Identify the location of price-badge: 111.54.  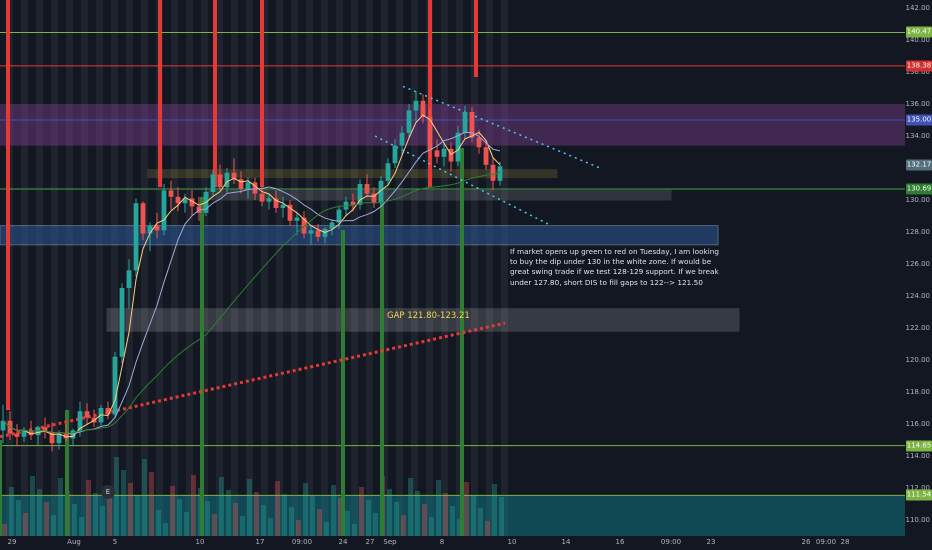
(919, 495).